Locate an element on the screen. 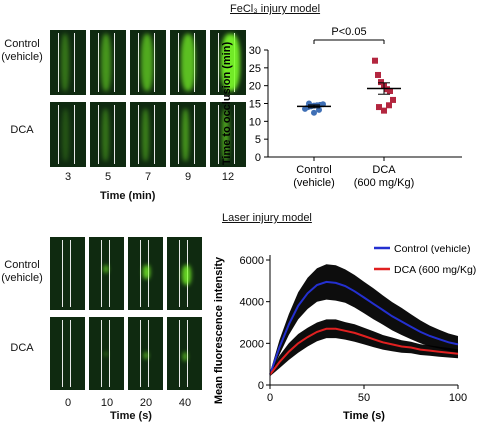 Image resolution: width=480 pixels, height=428 pixels. panel-b-row-label-dca-text: DCA is located at coordinates (22, 348).